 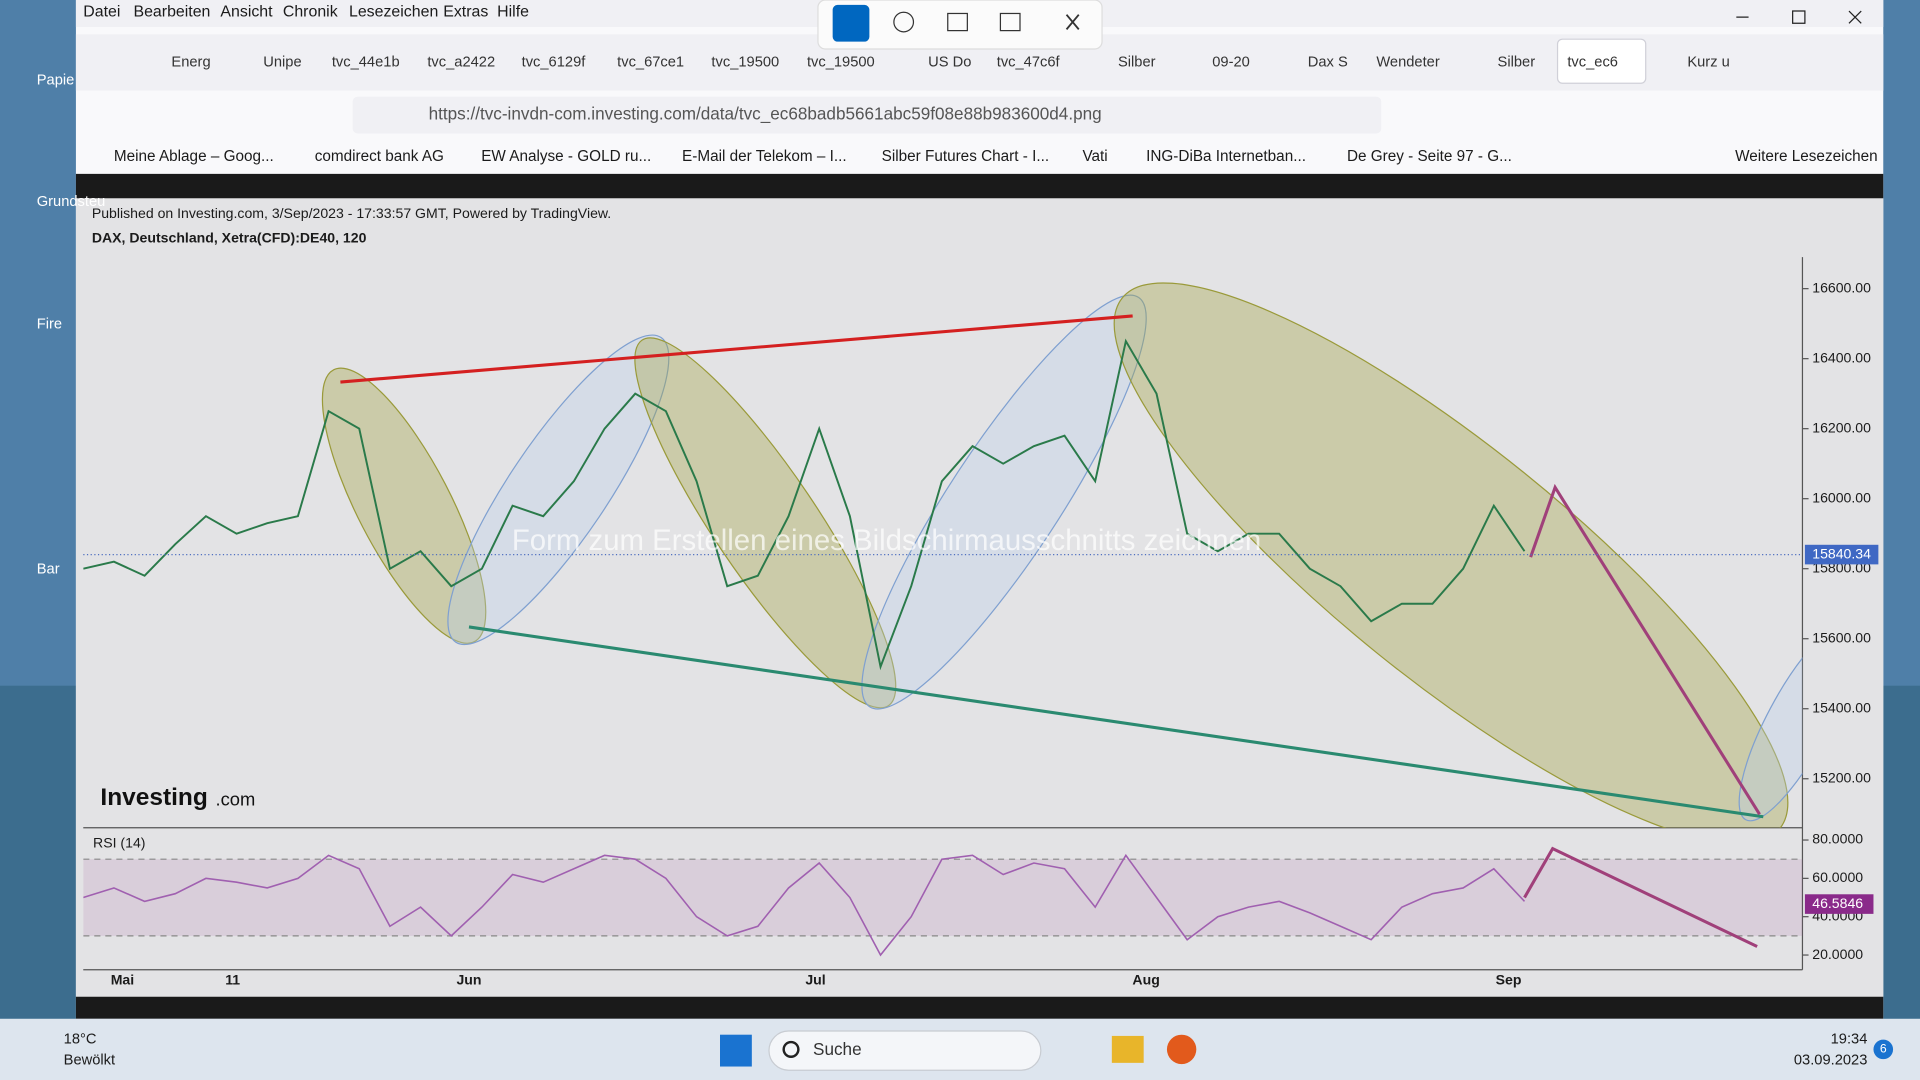 I want to click on clock-date: 03.09.2023, so click(x=1831, y=1060).